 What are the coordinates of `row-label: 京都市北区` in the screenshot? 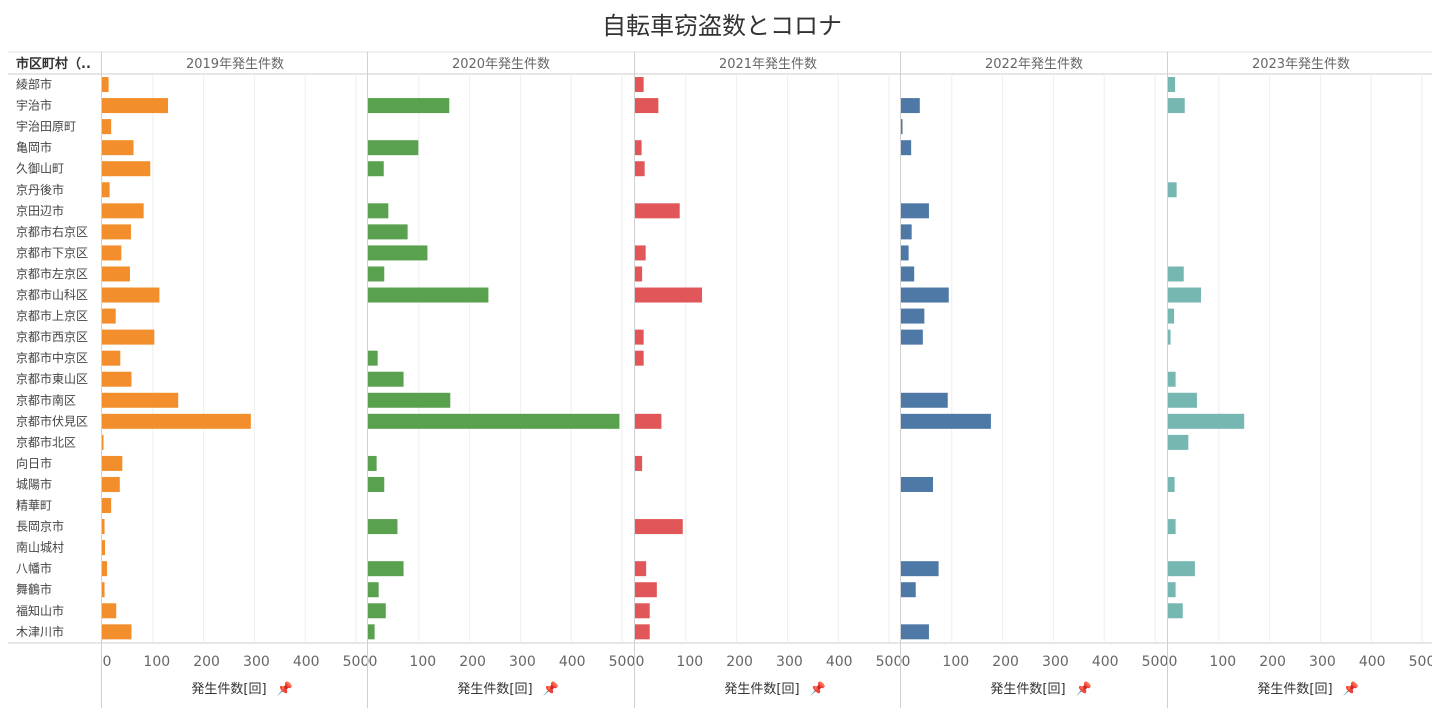 It's located at (46, 441).